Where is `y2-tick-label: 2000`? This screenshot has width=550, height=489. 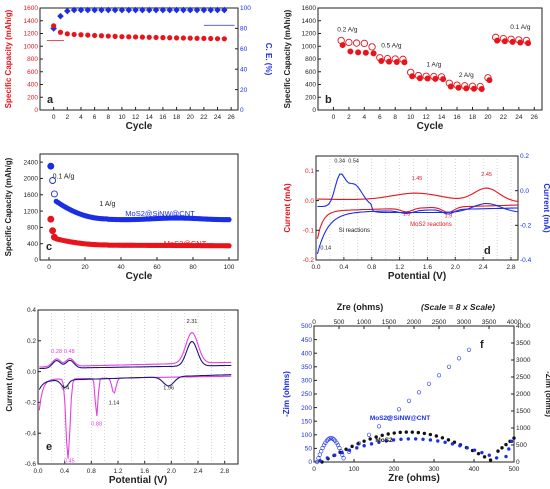 y2-tick-label: 2000 is located at coordinates (523, 394).